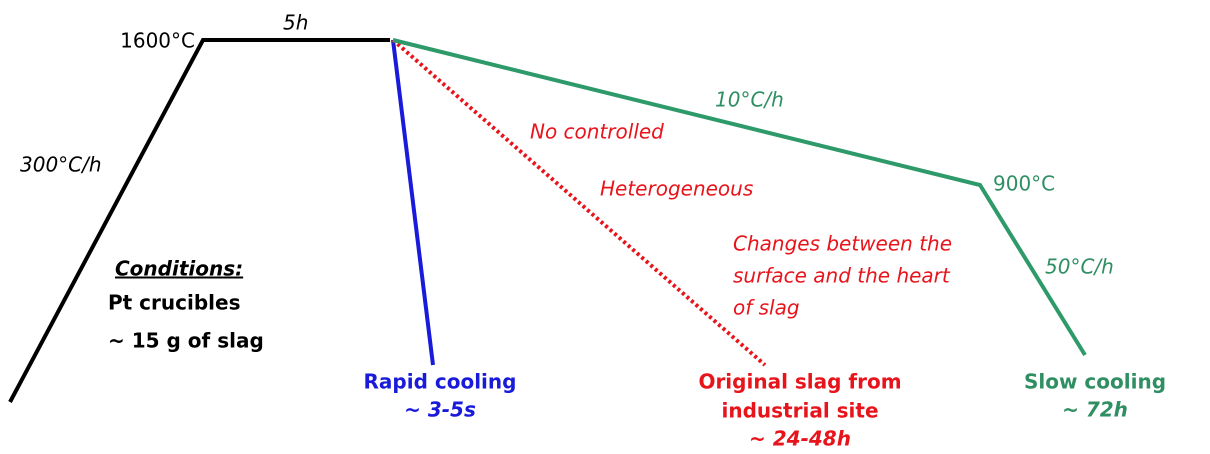  Describe the element at coordinates (440, 382) in the screenshot. I see `rapid-label: Rapid cooling` at that location.